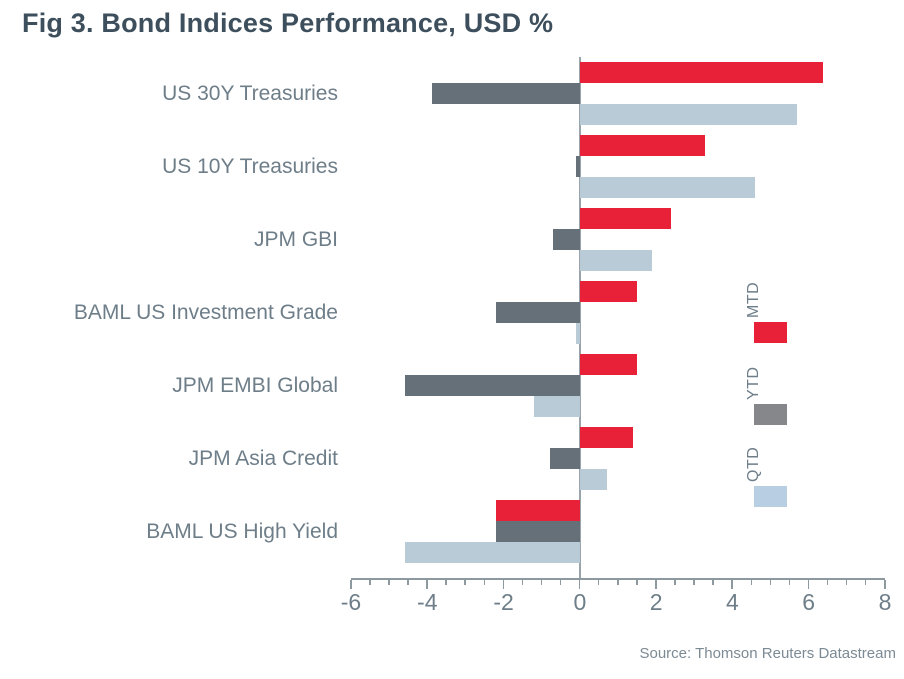 The image size is (904, 679). Describe the element at coordinates (767, 473) in the screenshot. I see `legend-item-qtd: QTD` at that location.